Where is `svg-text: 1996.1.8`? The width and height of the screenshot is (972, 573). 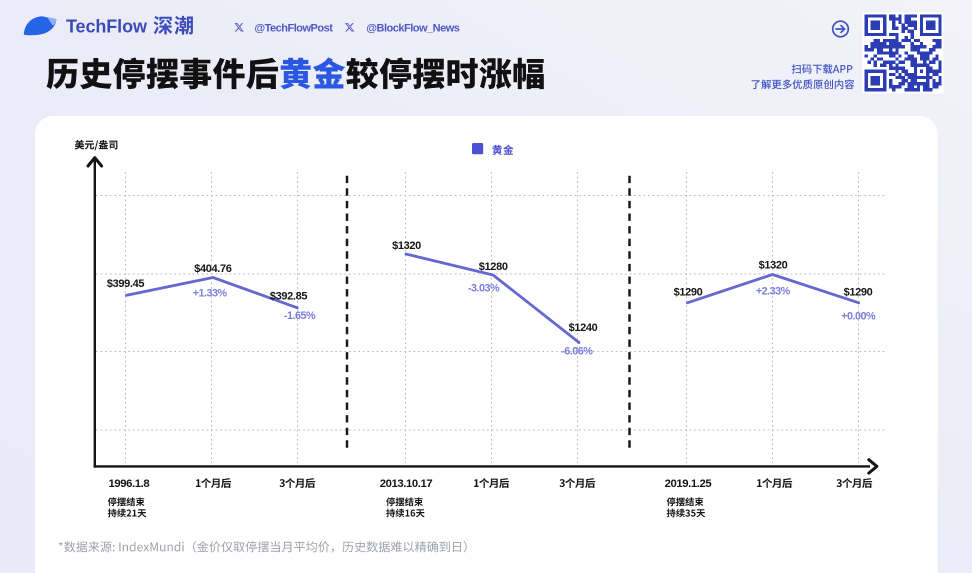
svg-text: 1996.1.8 is located at coordinates (129, 484).